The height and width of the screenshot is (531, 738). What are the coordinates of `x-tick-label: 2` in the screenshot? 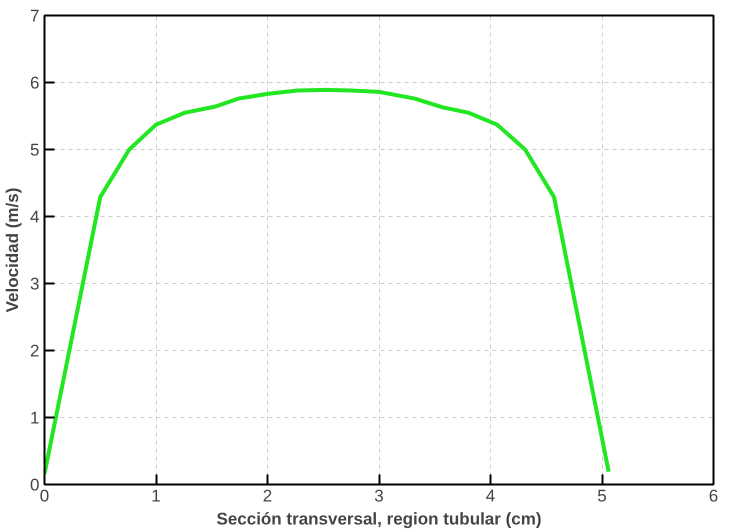 It's located at (267, 496).